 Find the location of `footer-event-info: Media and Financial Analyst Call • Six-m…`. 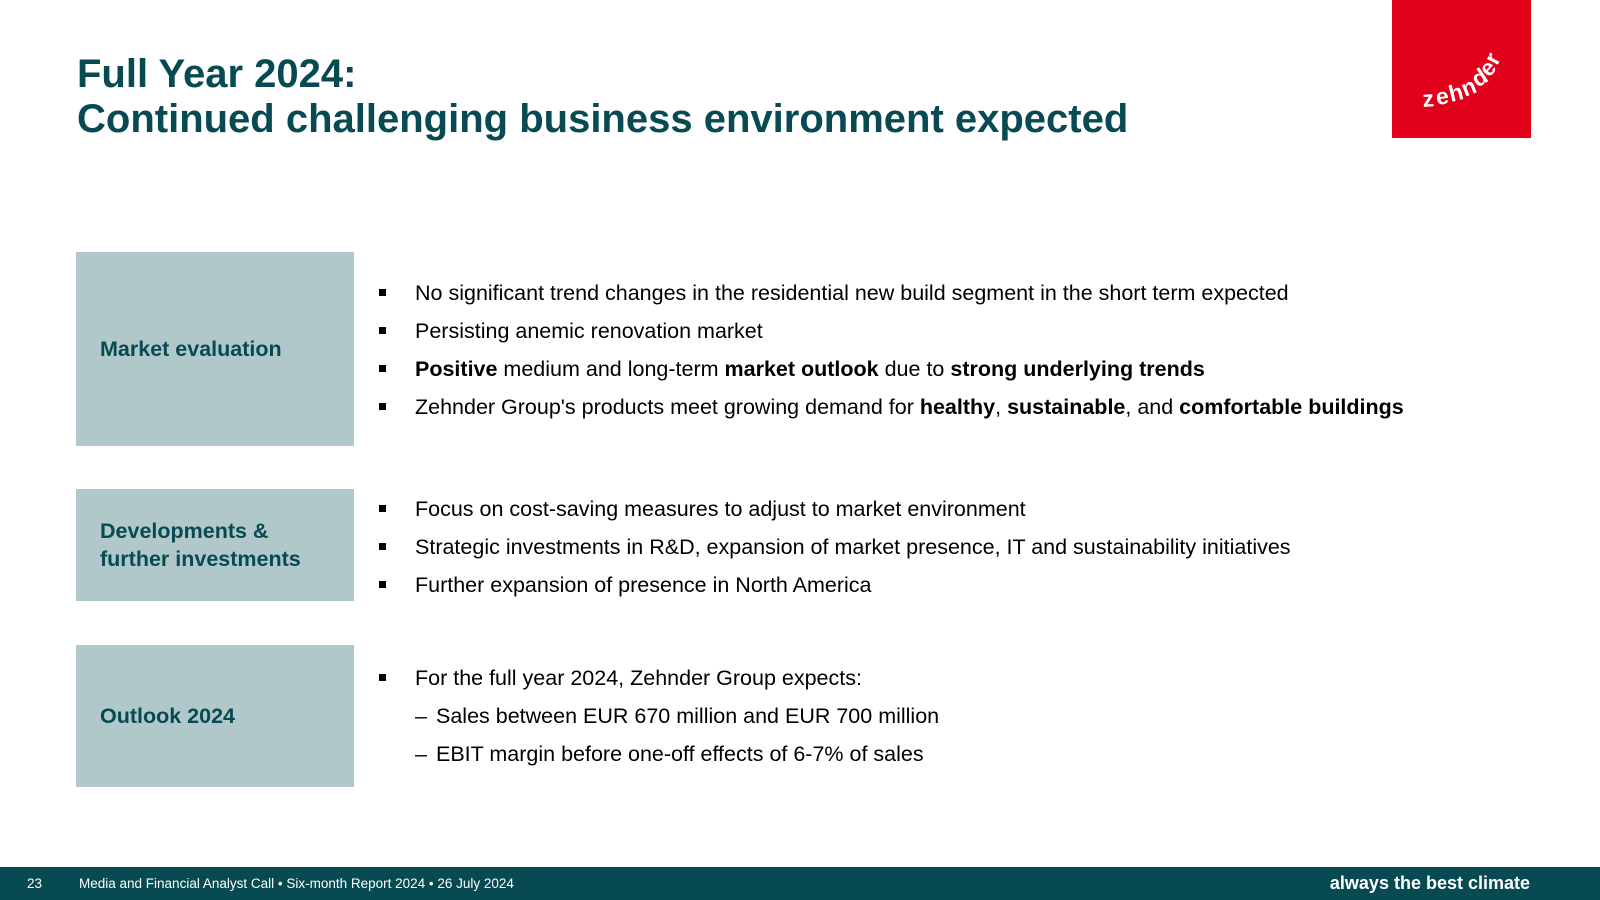

footer-event-info: Media and Financial Analyst Call • Six-m… is located at coordinates (296, 883).